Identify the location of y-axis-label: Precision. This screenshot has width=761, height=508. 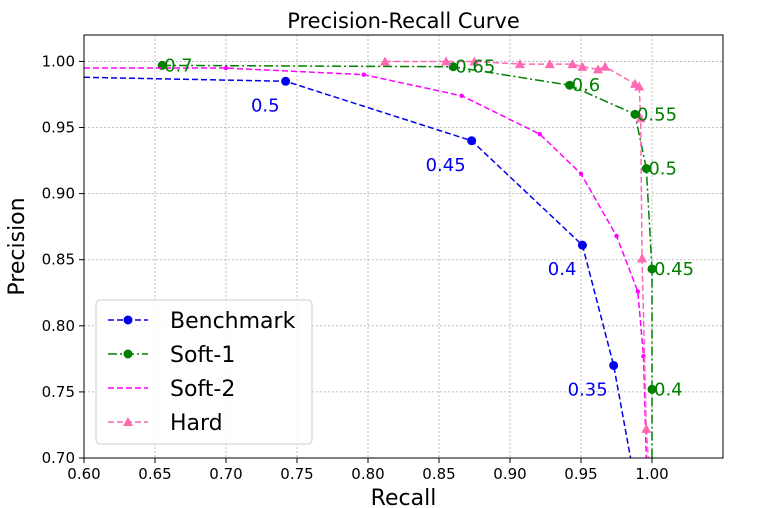
(17, 246).